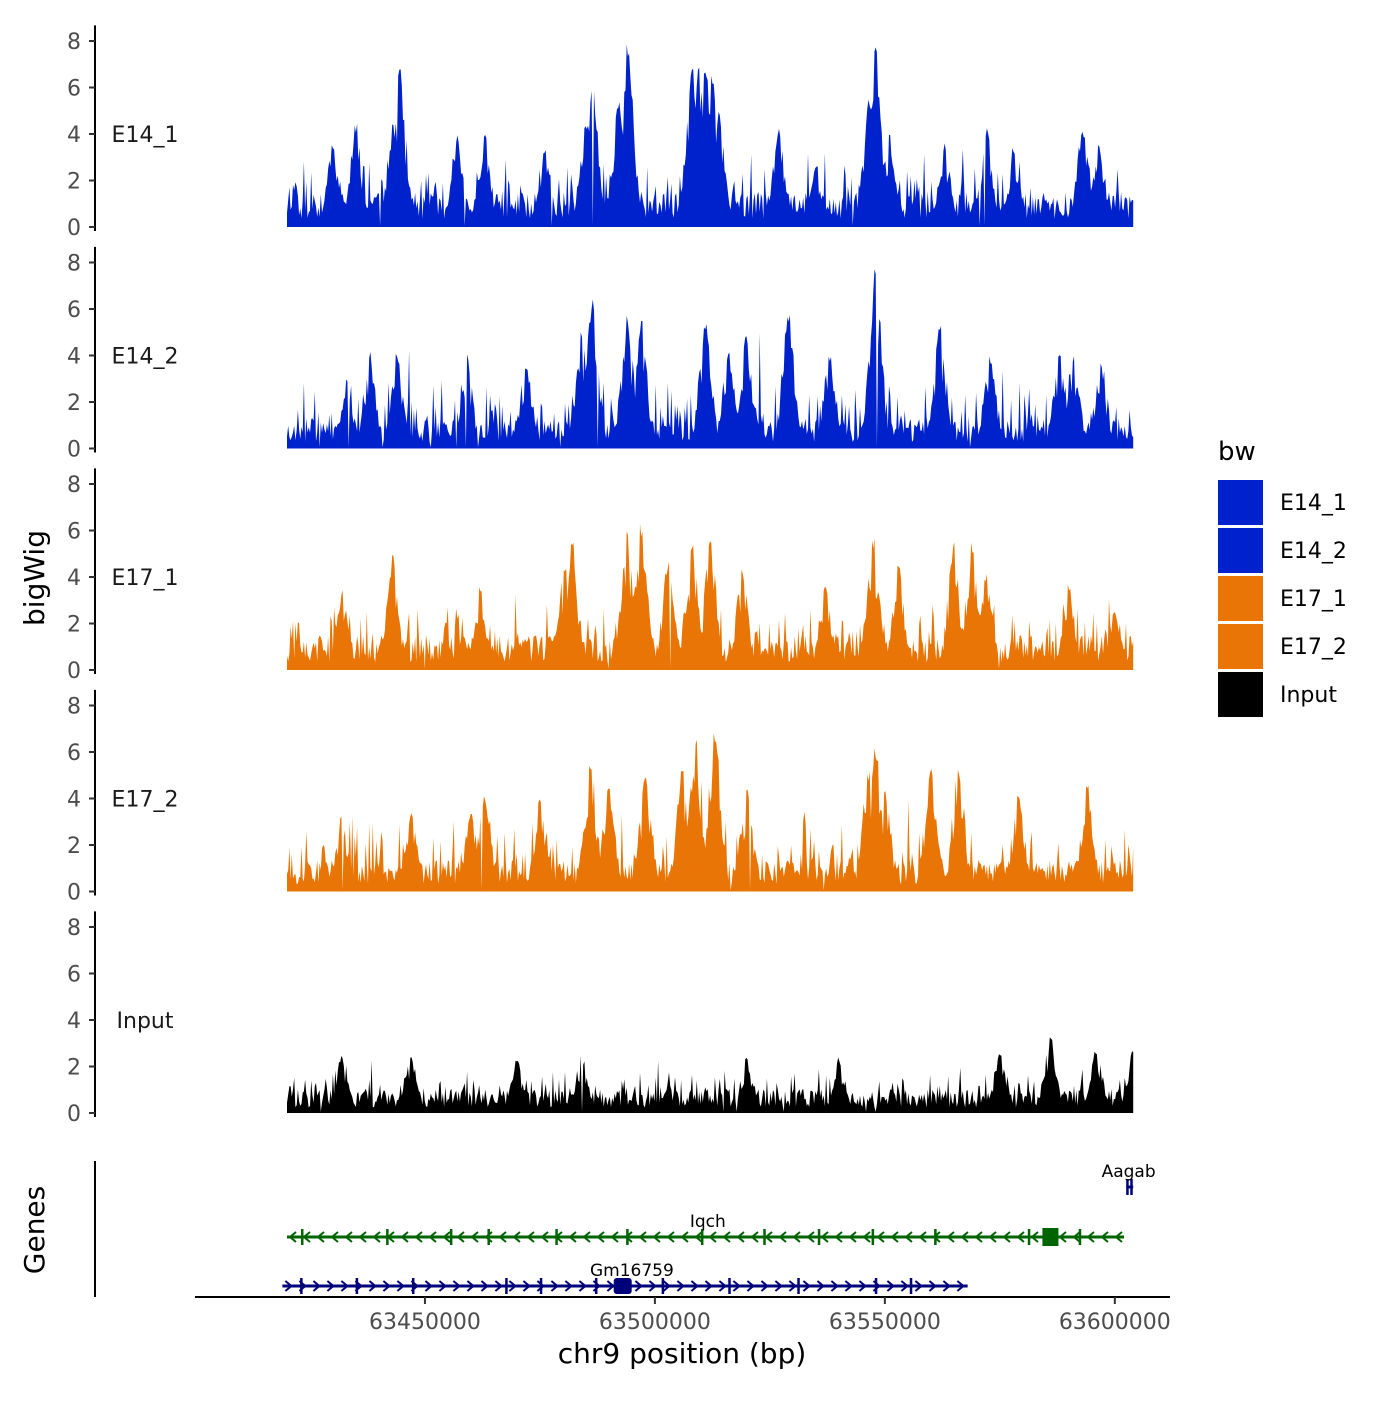  What do you see at coordinates (74, 578) in the screenshot?
I see `y-tick-label: 4` at bounding box center [74, 578].